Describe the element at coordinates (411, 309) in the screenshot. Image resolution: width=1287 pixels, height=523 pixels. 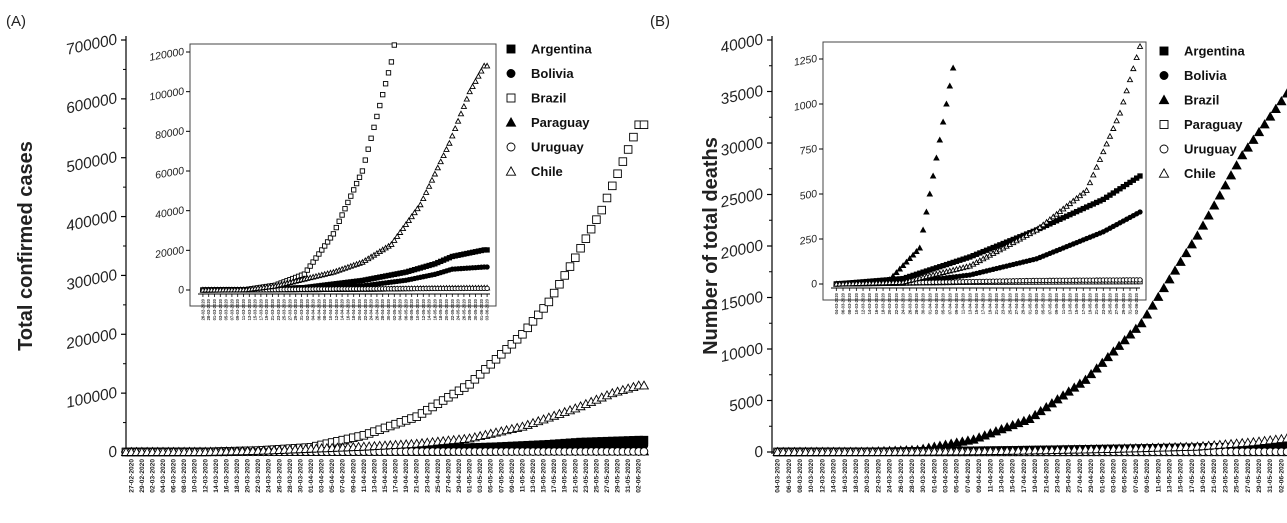
I see `inset-x-tick-label: 08-05-2020` at that location.